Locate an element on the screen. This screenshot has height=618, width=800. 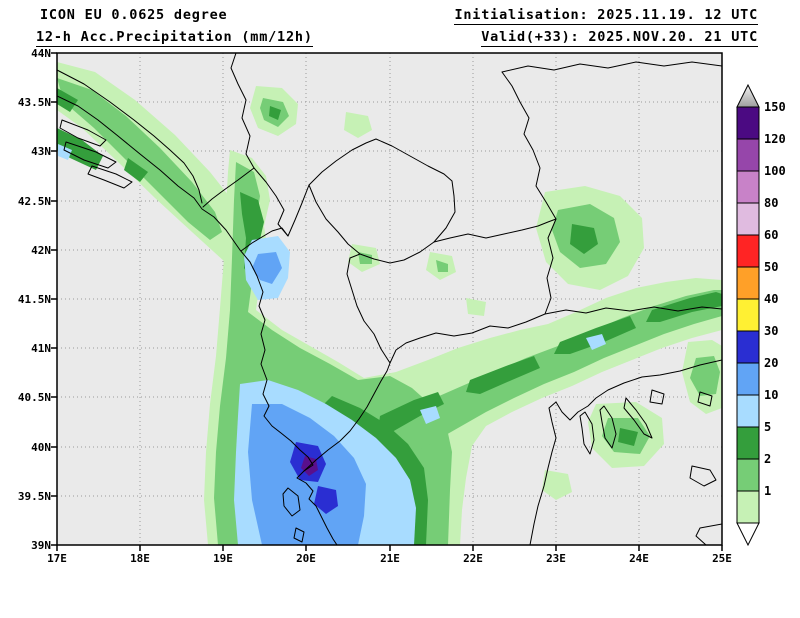
lat-tick-label: 41.5N is located at coordinates (34, 299).